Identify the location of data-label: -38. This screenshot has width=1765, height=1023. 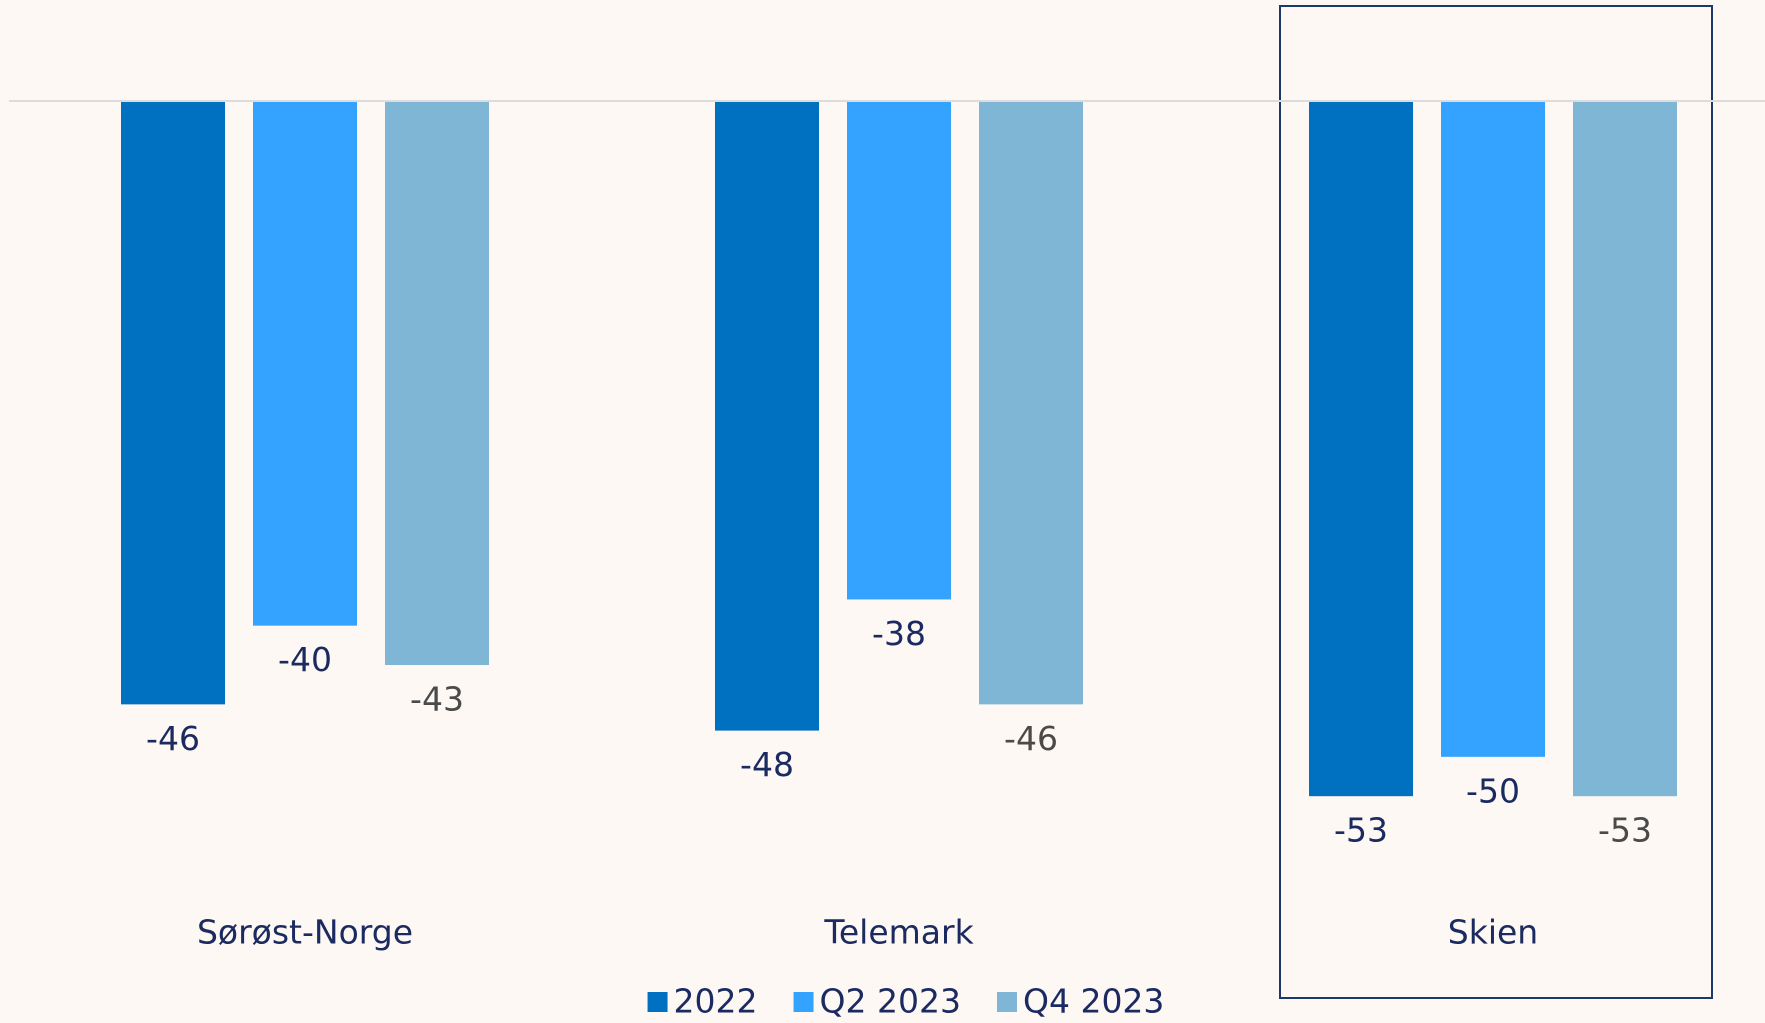
(899, 633).